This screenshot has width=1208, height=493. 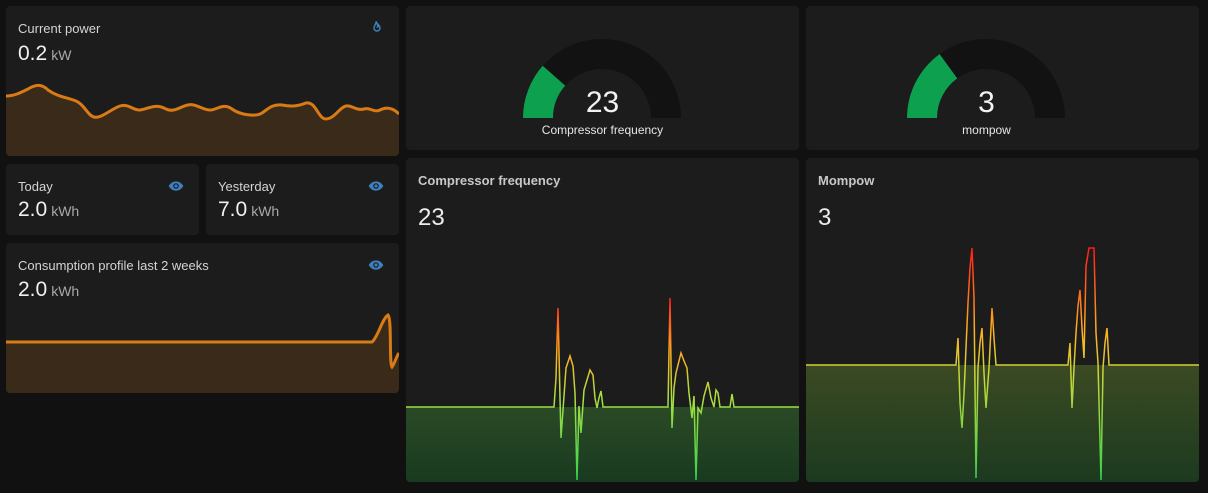 I want to click on fire-icon, so click(x=377, y=26).